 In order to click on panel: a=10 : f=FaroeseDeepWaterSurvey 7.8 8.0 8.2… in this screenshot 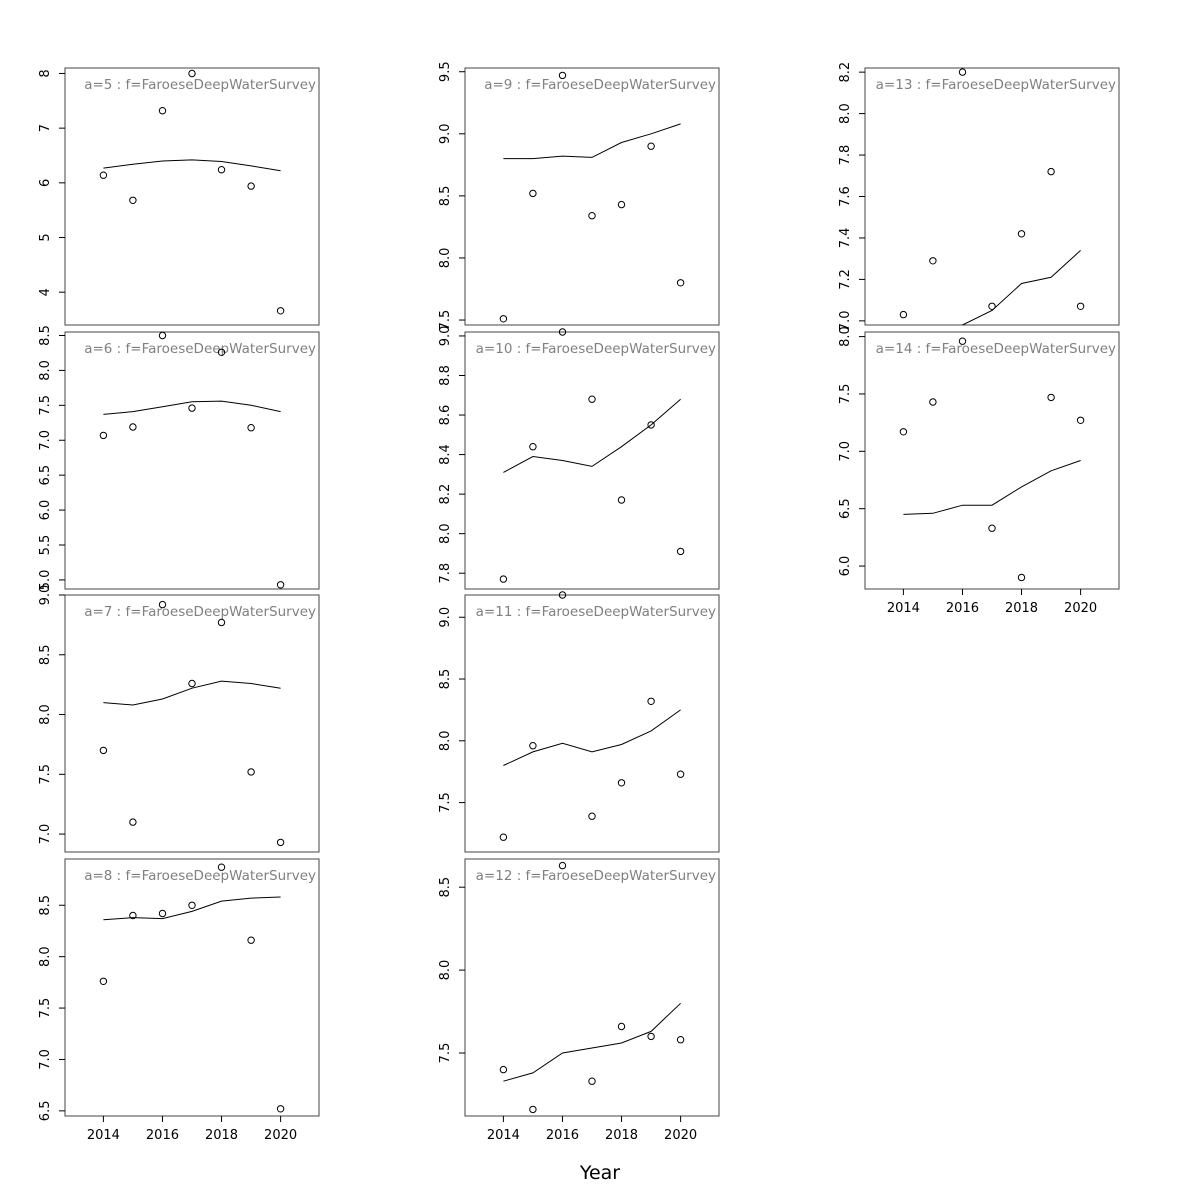, I will do `click(579, 458)`.